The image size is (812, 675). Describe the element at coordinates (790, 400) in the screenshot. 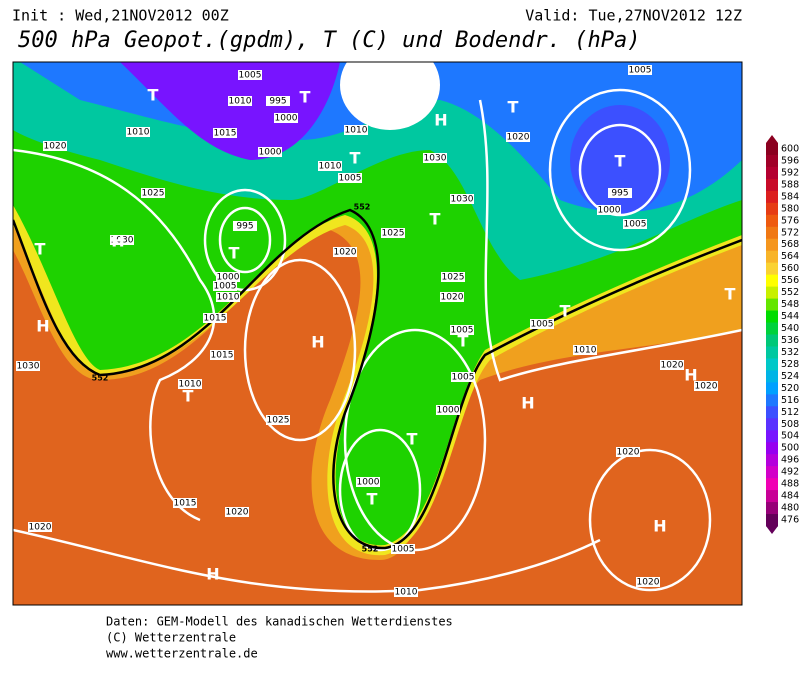

I see `legend-label: 516` at that location.